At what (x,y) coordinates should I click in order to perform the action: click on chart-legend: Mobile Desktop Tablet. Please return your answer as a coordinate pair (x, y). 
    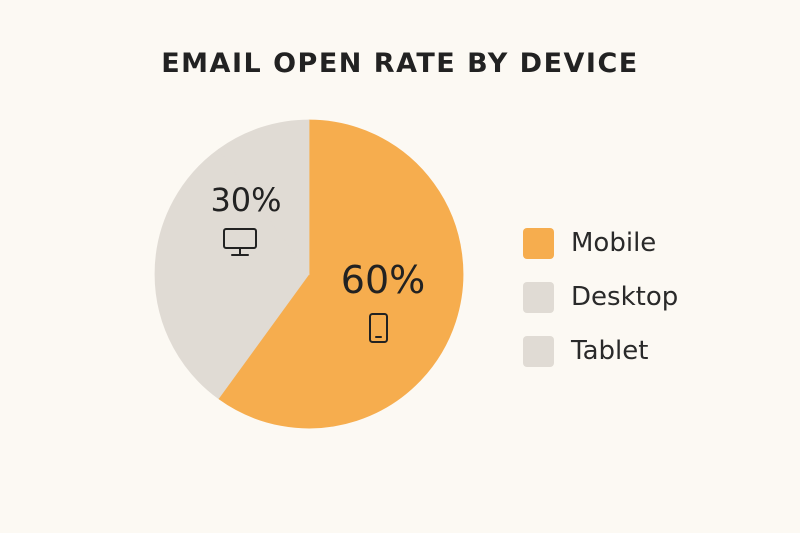
    Looking at the image, I should click on (600, 307).